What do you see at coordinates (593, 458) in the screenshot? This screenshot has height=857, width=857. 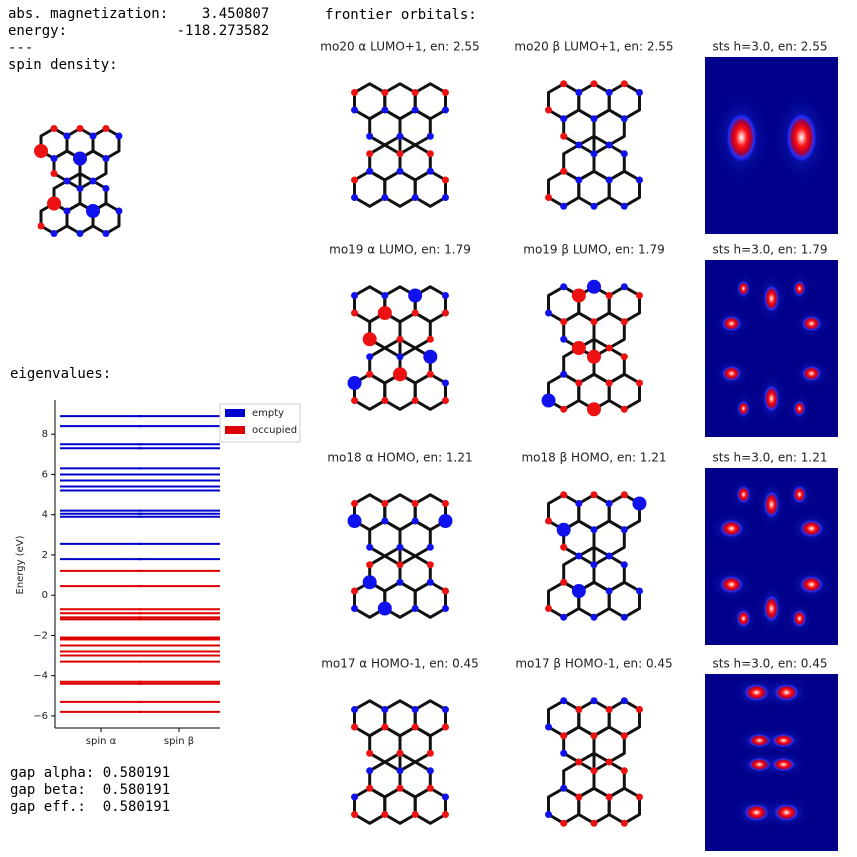 I see `panel-title: mo18 β HOMO, en: 1.21` at bounding box center [593, 458].